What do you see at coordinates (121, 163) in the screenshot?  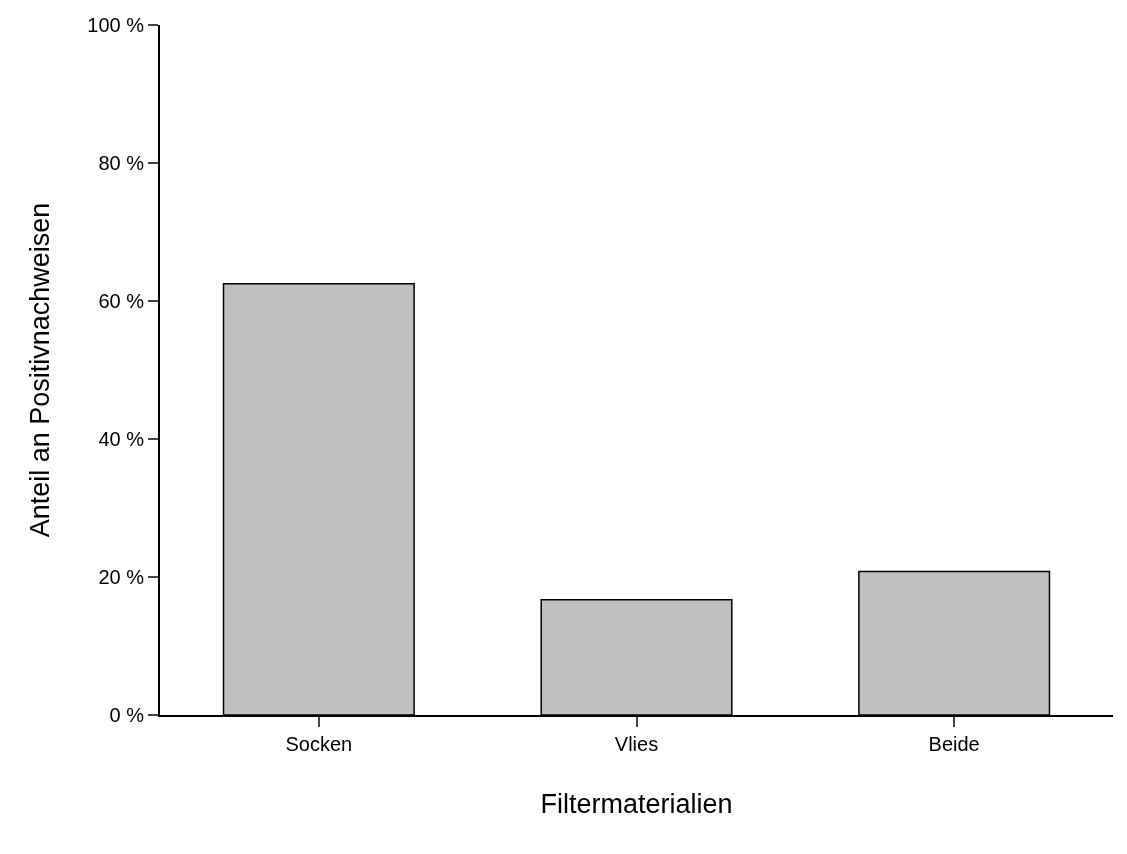 I see `y-tick-label: 80 %` at bounding box center [121, 163].